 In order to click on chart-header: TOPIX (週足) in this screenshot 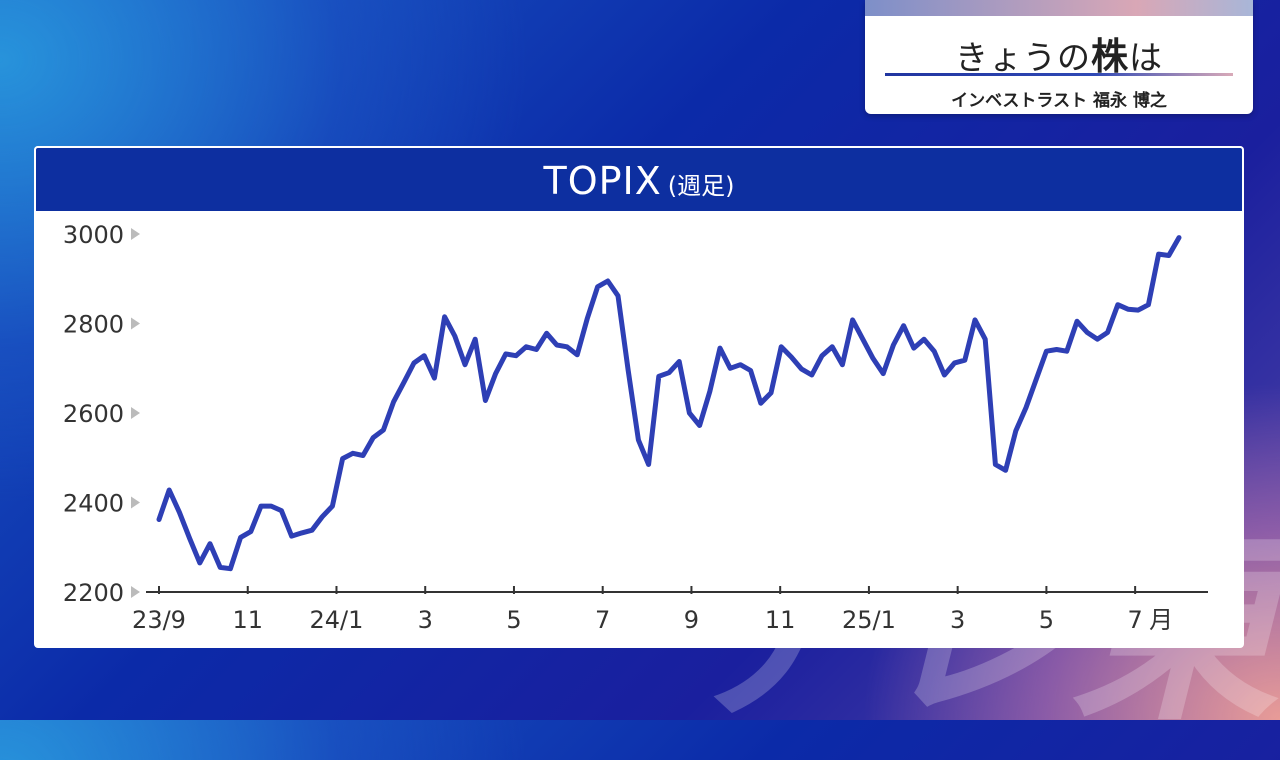, I will do `click(639, 179)`.